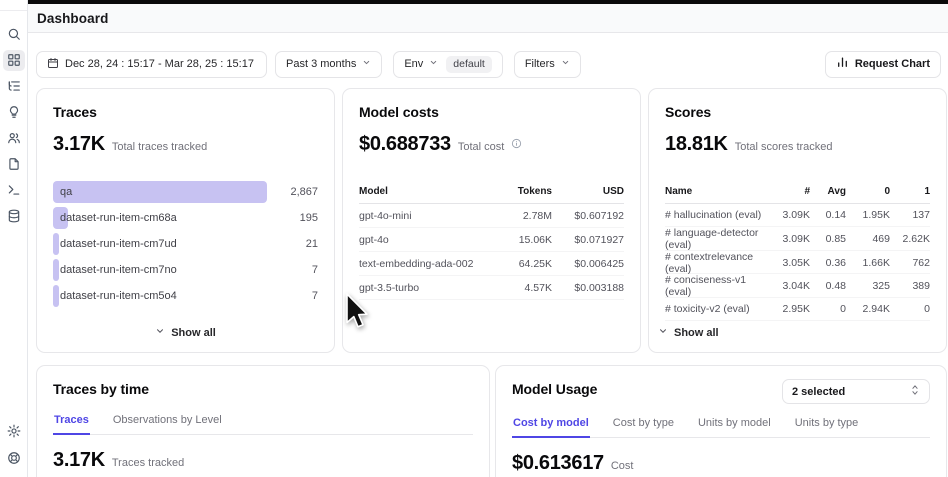 This screenshot has height=477, width=948. Describe the element at coordinates (311, 244) in the screenshot. I see `trace-count: 21` at that location.